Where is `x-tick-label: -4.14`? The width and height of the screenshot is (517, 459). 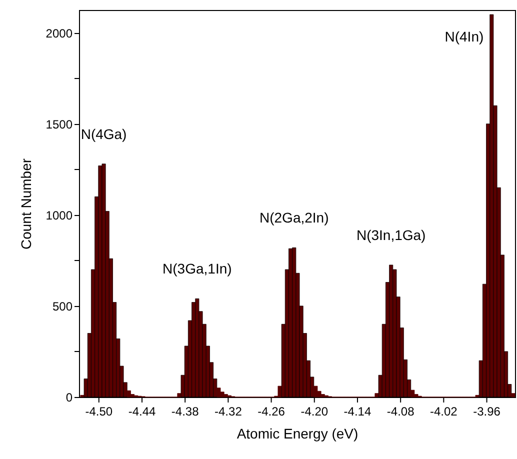
x-tick-label: -4.14 is located at coordinates (358, 411).